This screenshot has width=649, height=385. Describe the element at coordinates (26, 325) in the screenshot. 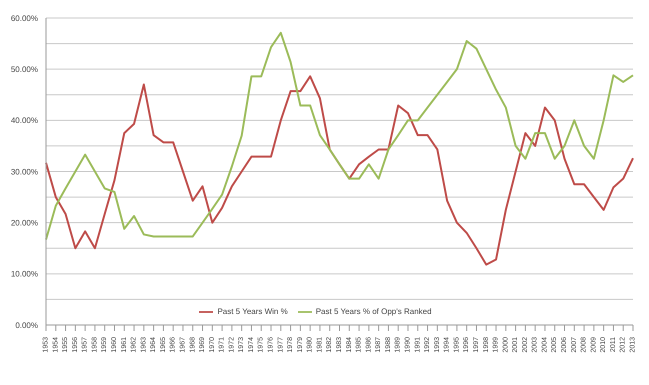

I see `y-tick-label: 0.00%` at that location.